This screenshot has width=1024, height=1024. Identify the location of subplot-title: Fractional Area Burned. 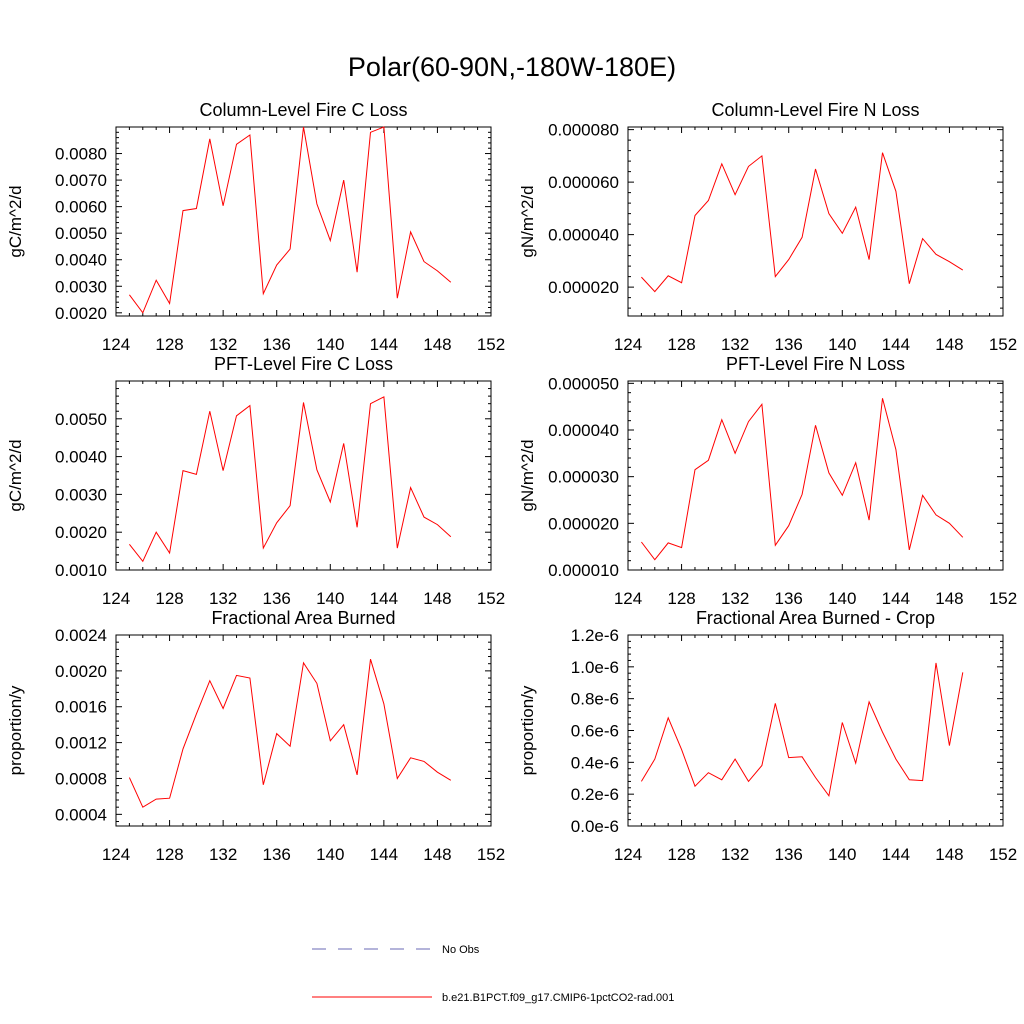
(303, 618).